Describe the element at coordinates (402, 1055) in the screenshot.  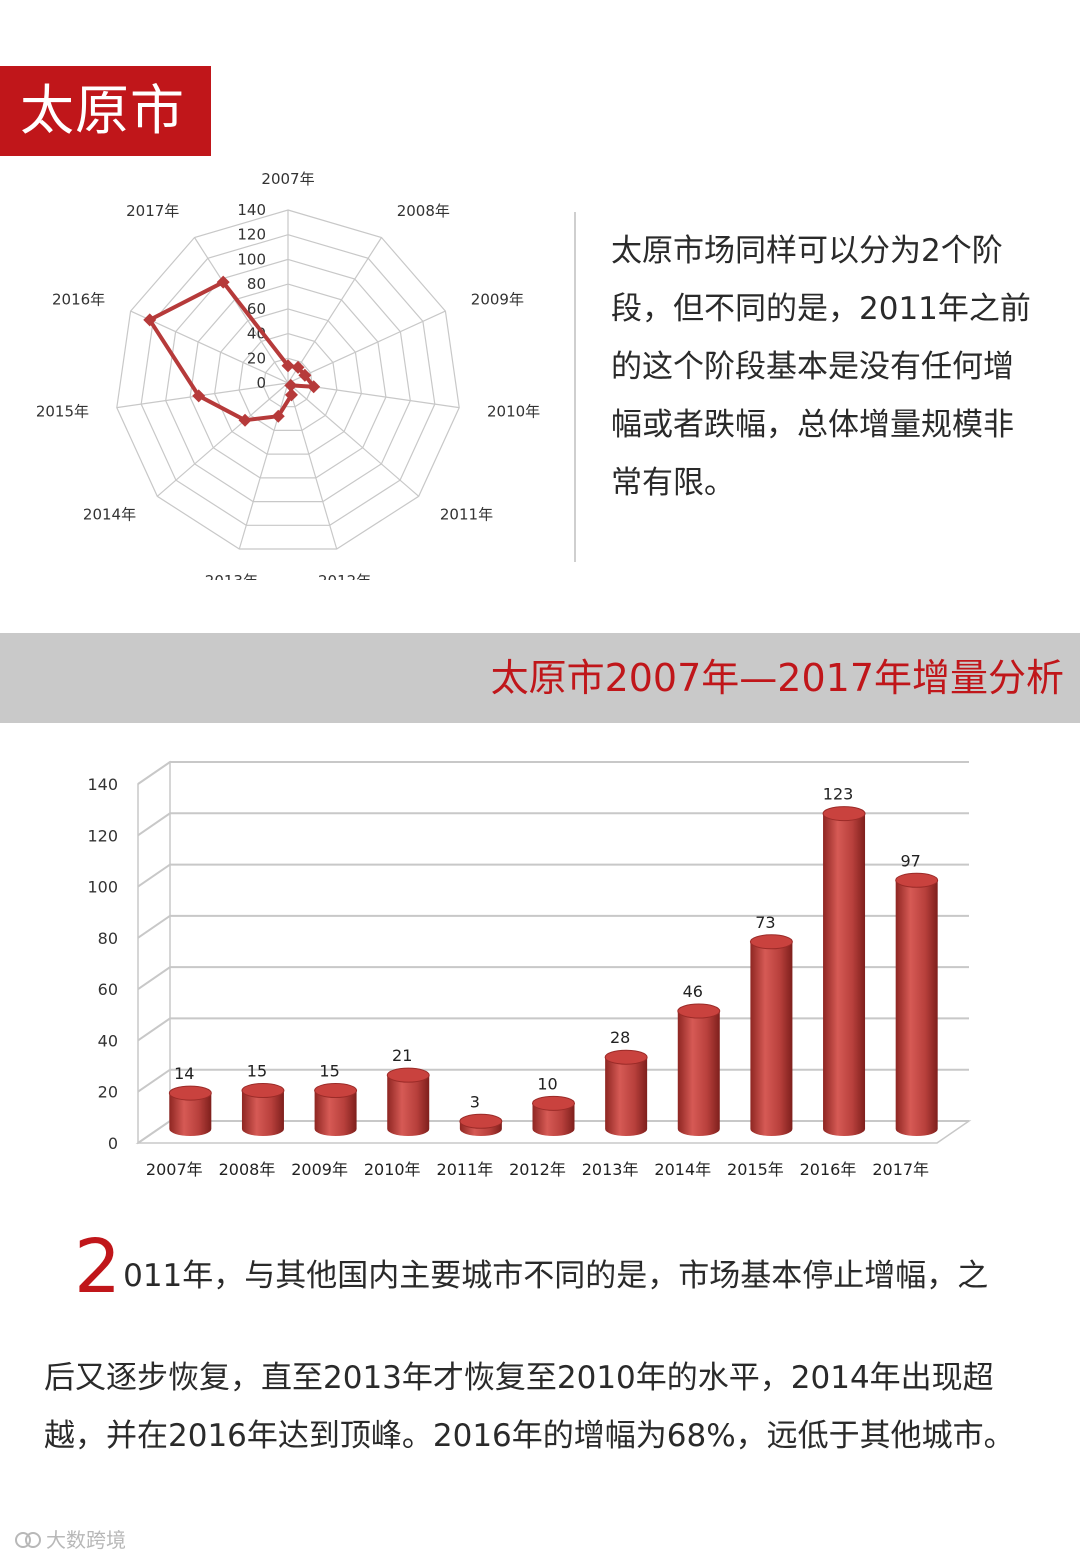
I see `data-label: 21` at that location.